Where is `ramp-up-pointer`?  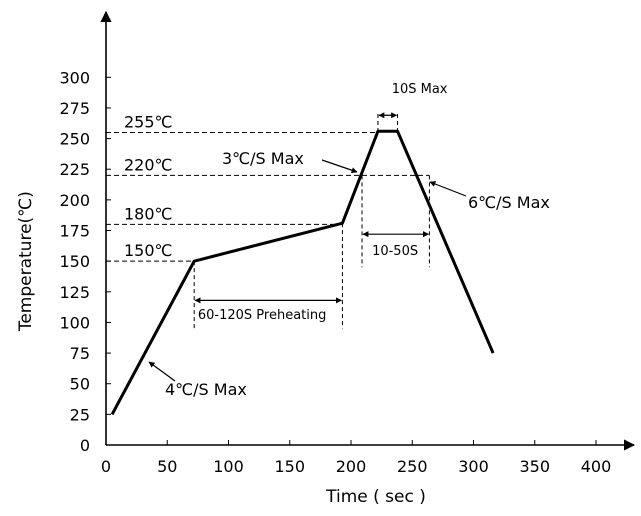
ramp-up-pointer is located at coordinates (162, 371).